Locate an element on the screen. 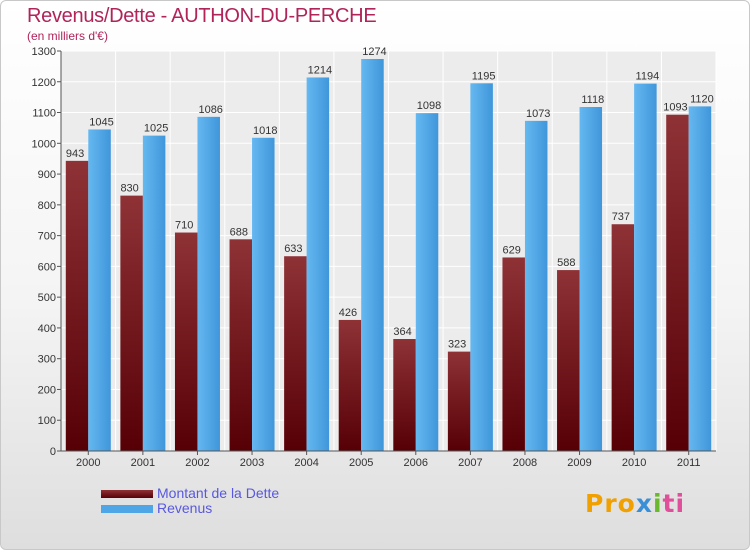 Image resolution: width=750 pixels, height=550 pixels. y-tick-label: 800 is located at coordinates (47, 206).